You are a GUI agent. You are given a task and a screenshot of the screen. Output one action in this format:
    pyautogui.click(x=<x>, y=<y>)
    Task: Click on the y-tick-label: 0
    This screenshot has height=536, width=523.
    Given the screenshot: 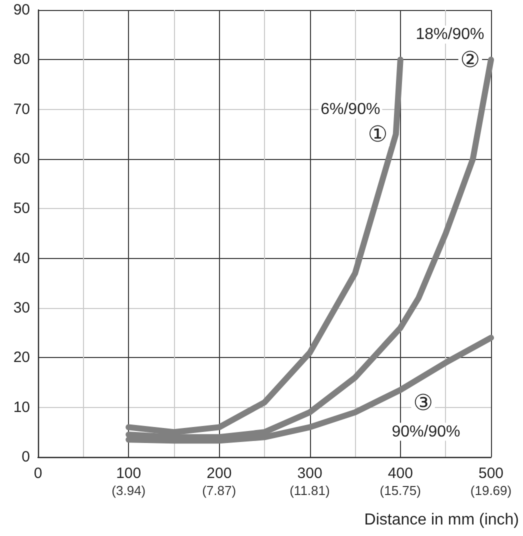 What is the action you would take?
    pyautogui.click(x=26, y=457)
    